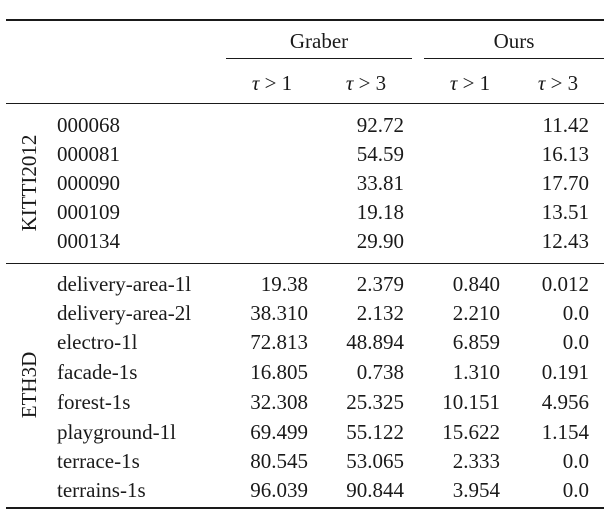 This screenshot has height=516, width=609. I want to click on cell-graber-tau1: 38.310, so click(279, 313).